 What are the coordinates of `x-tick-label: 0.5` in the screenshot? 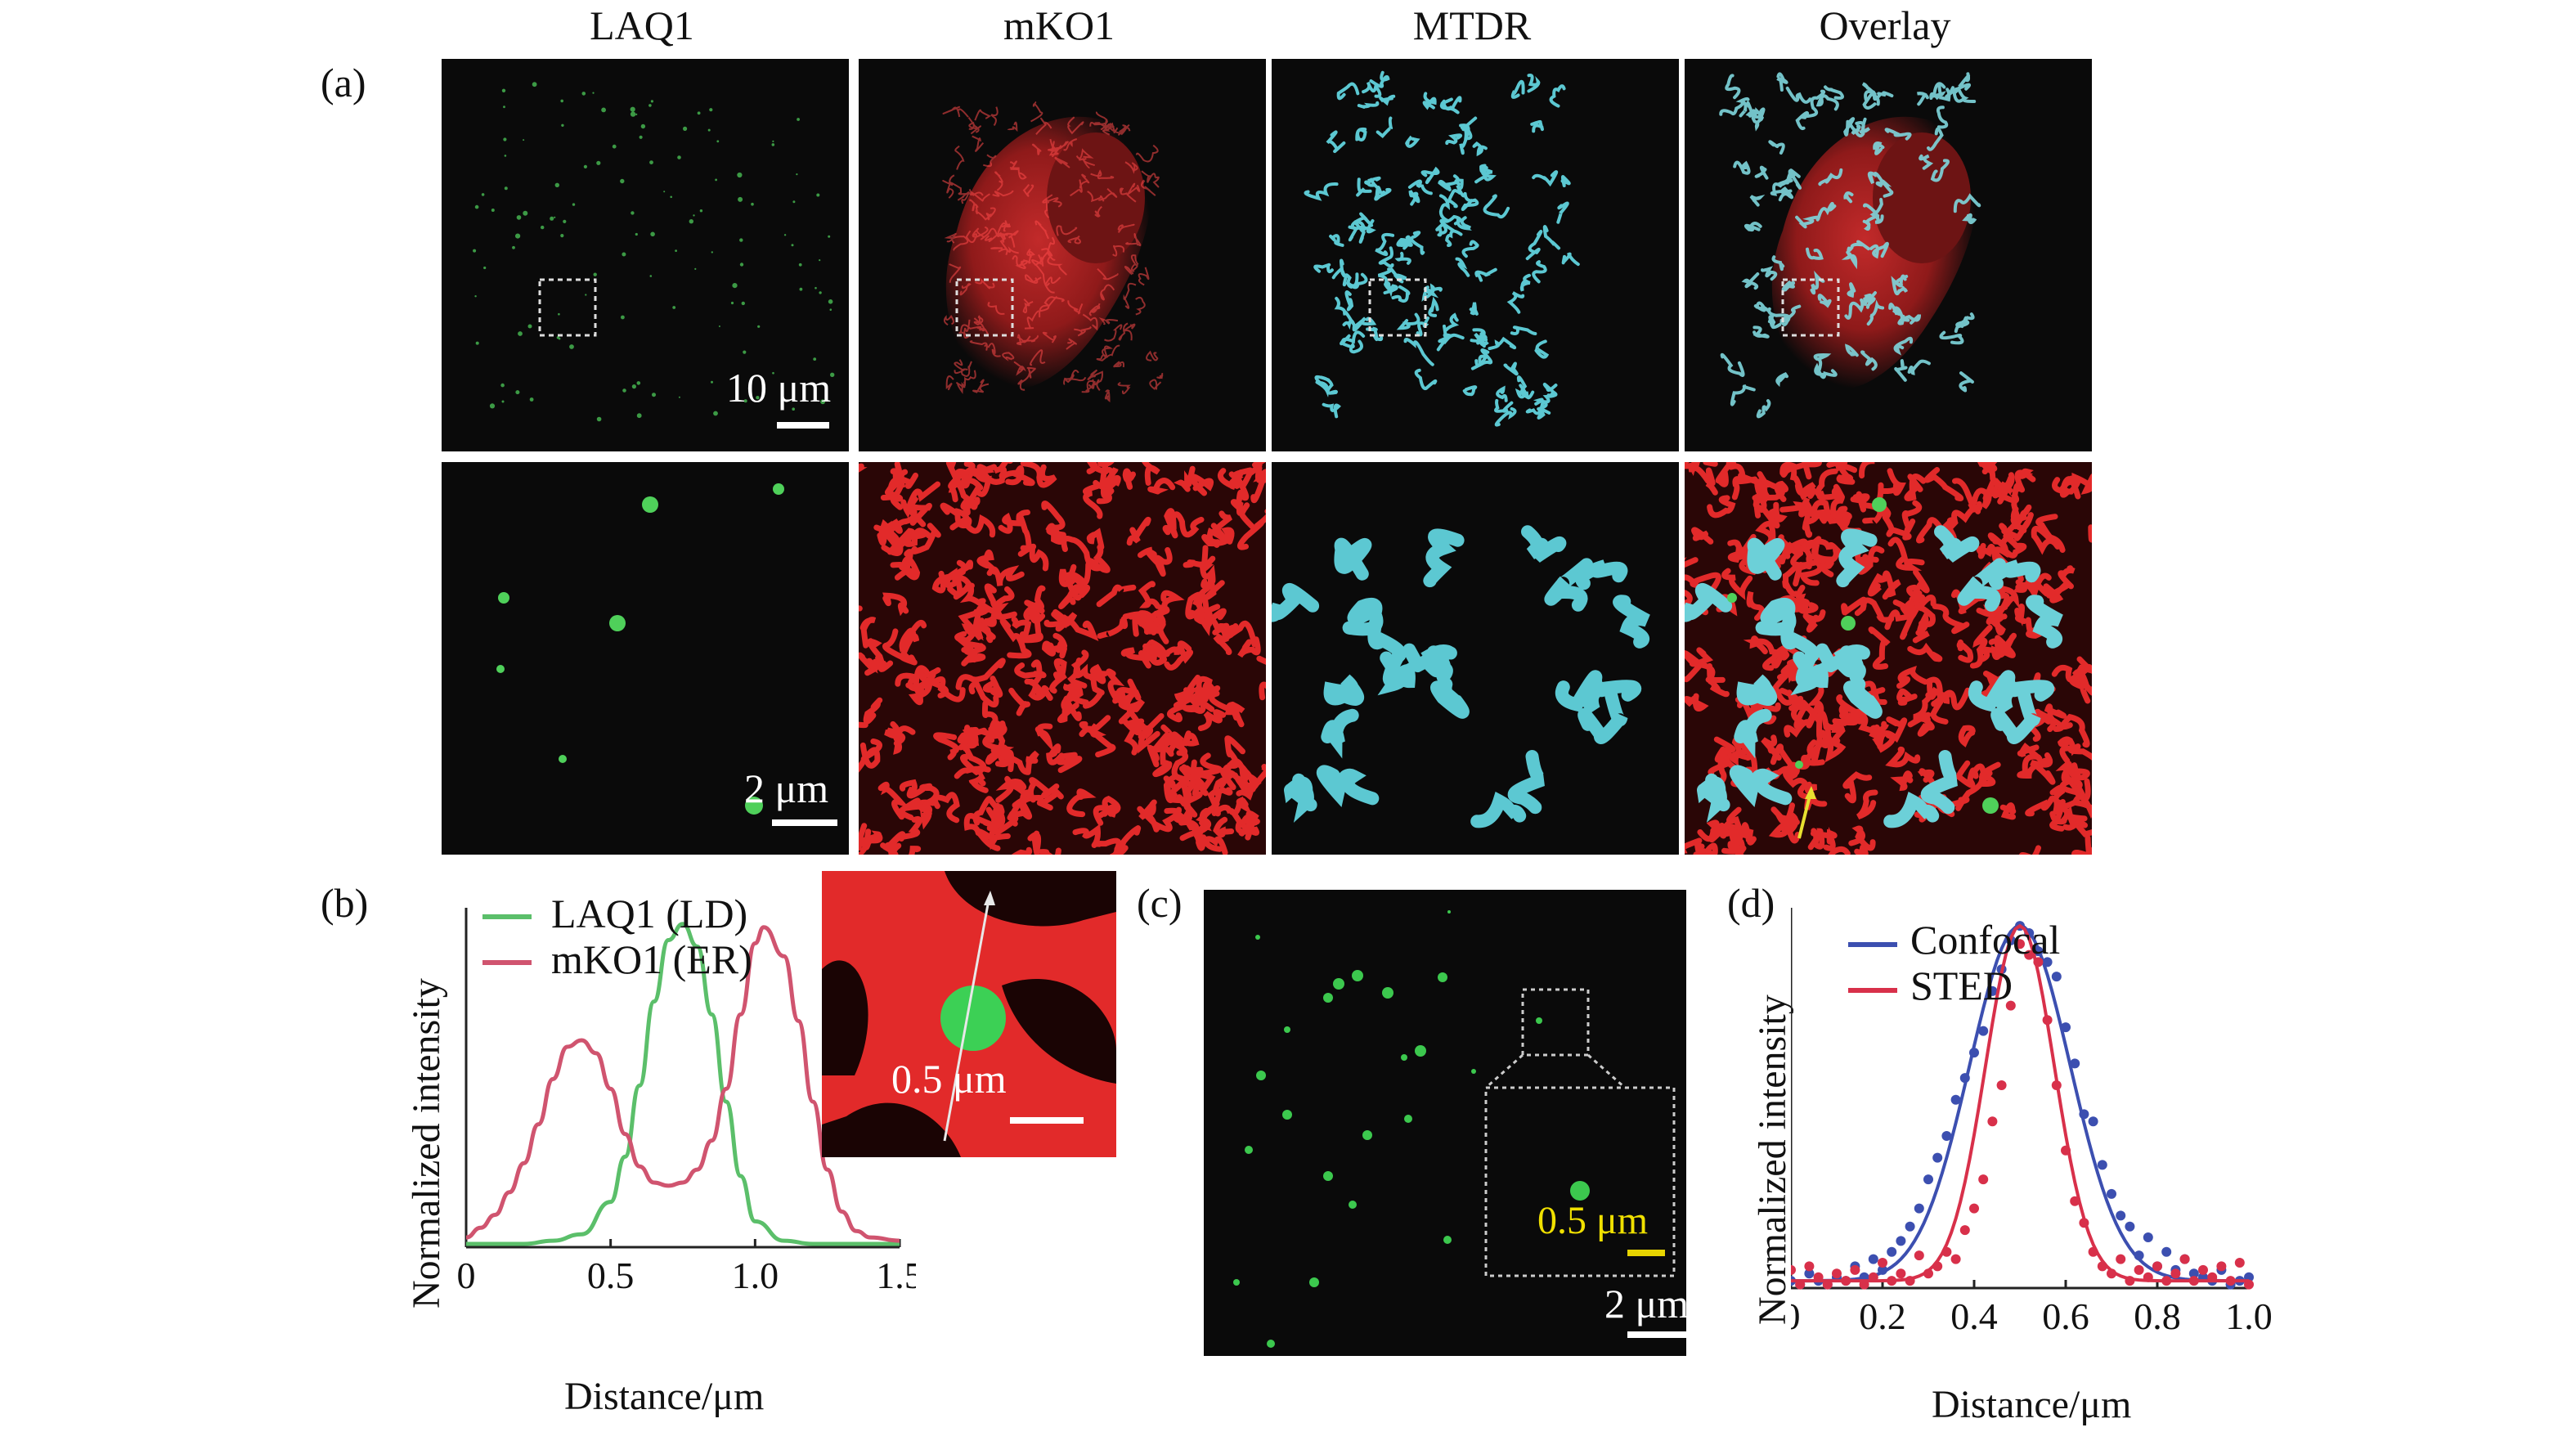 It's located at (611, 1275).